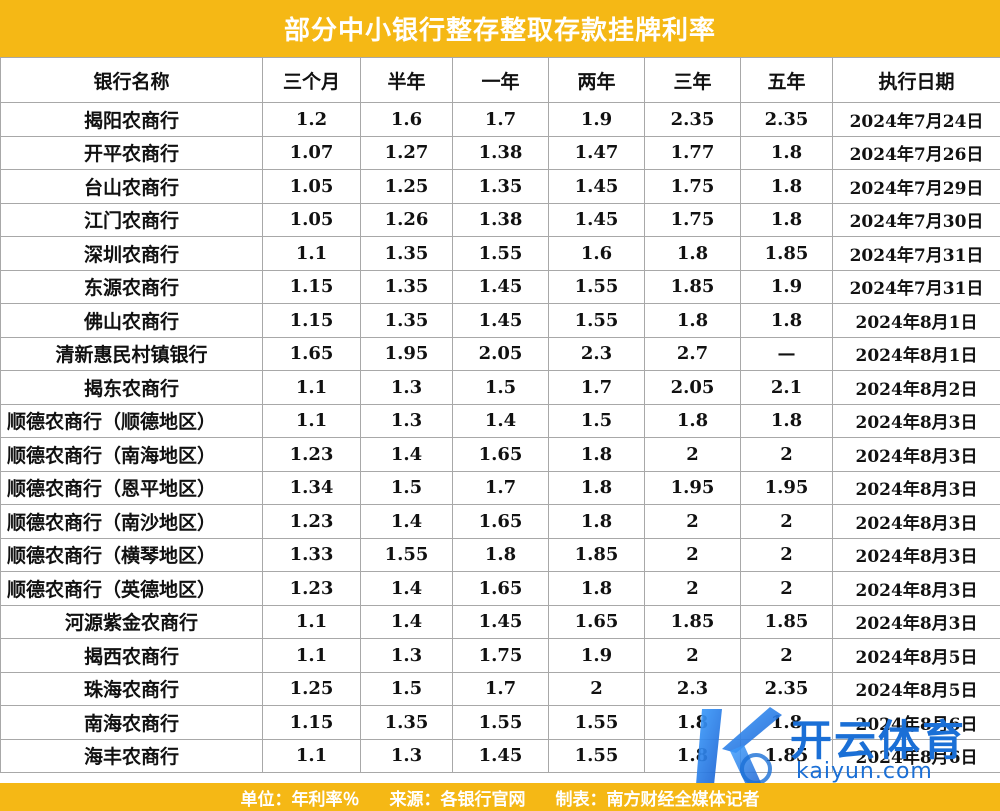 This screenshot has height=811, width=1000. What do you see at coordinates (311, 119) in the screenshot?
I see `cell-3-month: 1.2` at bounding box center [311, 119].